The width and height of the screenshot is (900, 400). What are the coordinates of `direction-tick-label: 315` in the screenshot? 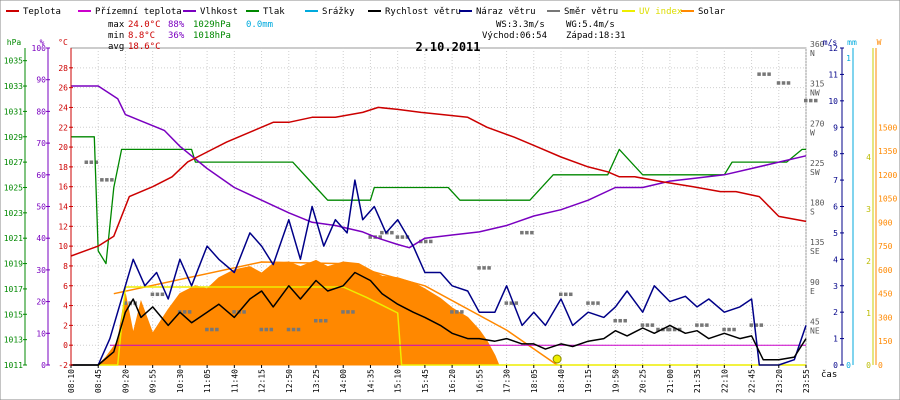 It's located at (817, 84).